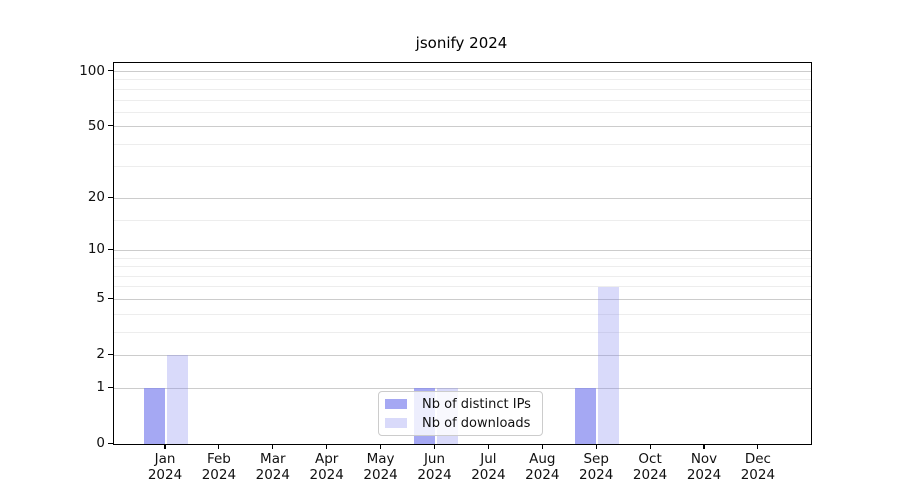 The image size is (900, 500). What do you see at coordinates (757, 459) in the screenshot?
I see `x-tick-month: Dec` at bounding box center [757, 459].